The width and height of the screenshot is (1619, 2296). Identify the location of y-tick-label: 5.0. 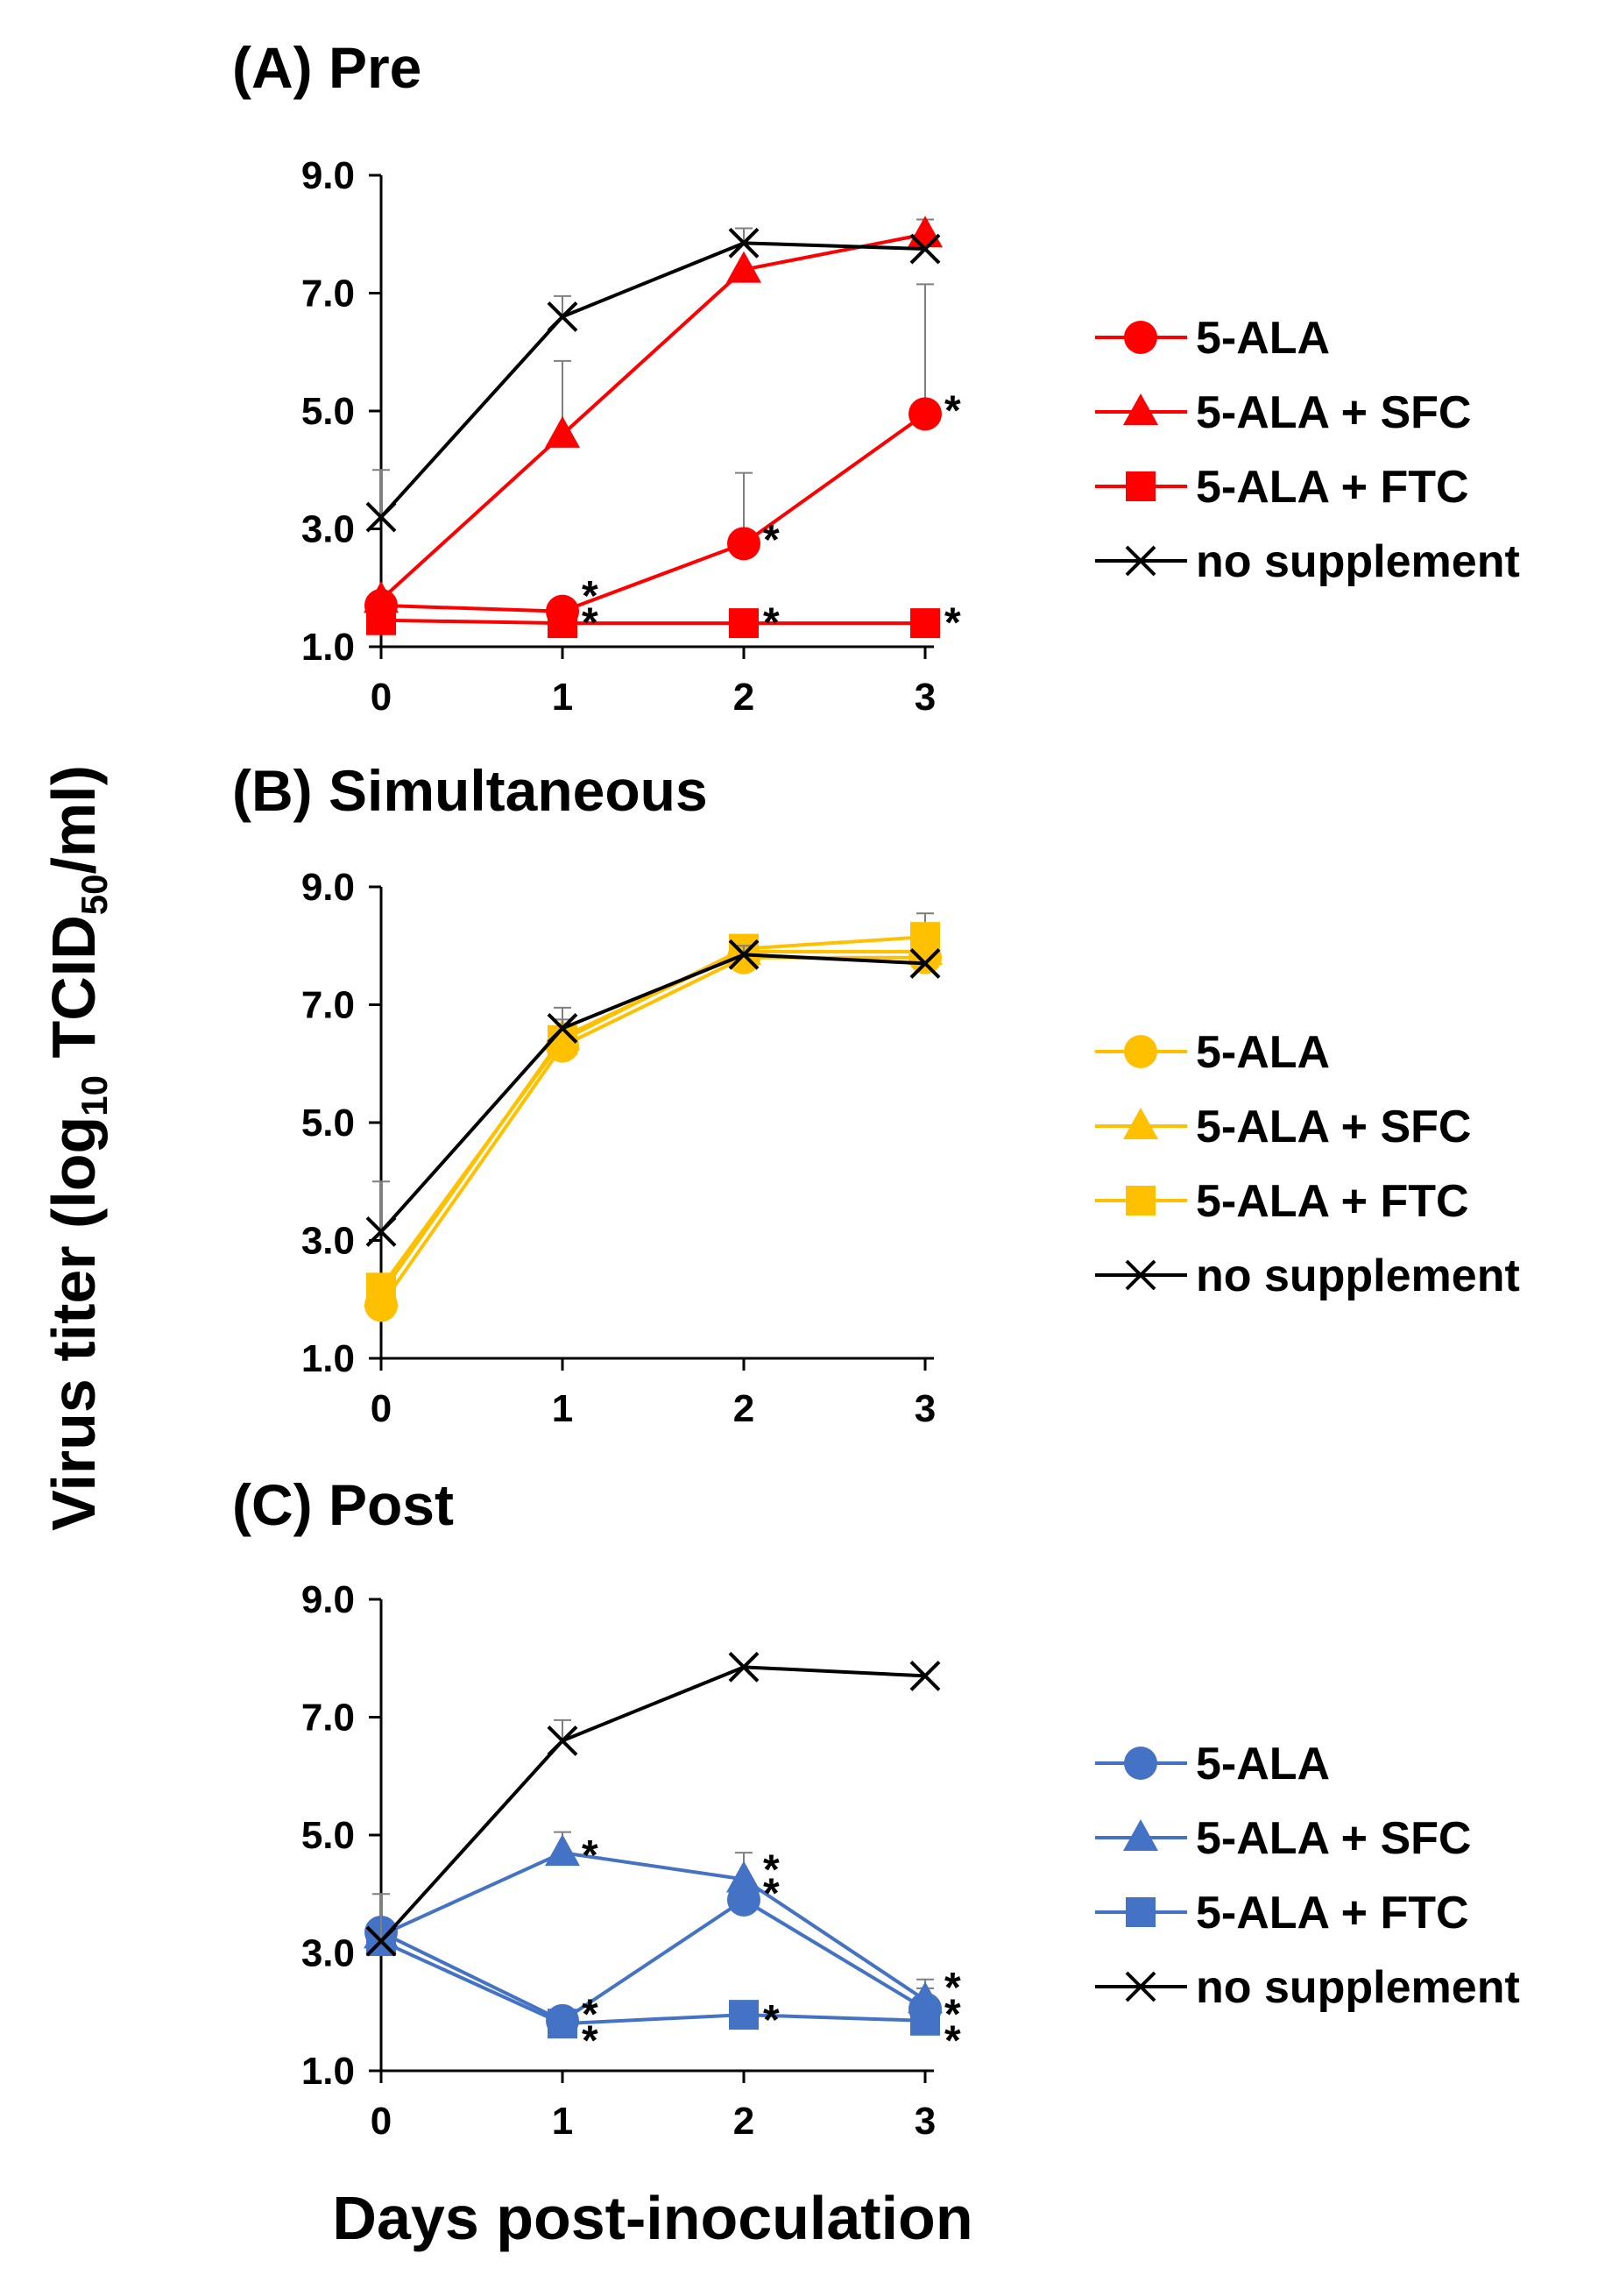
(328, 411).